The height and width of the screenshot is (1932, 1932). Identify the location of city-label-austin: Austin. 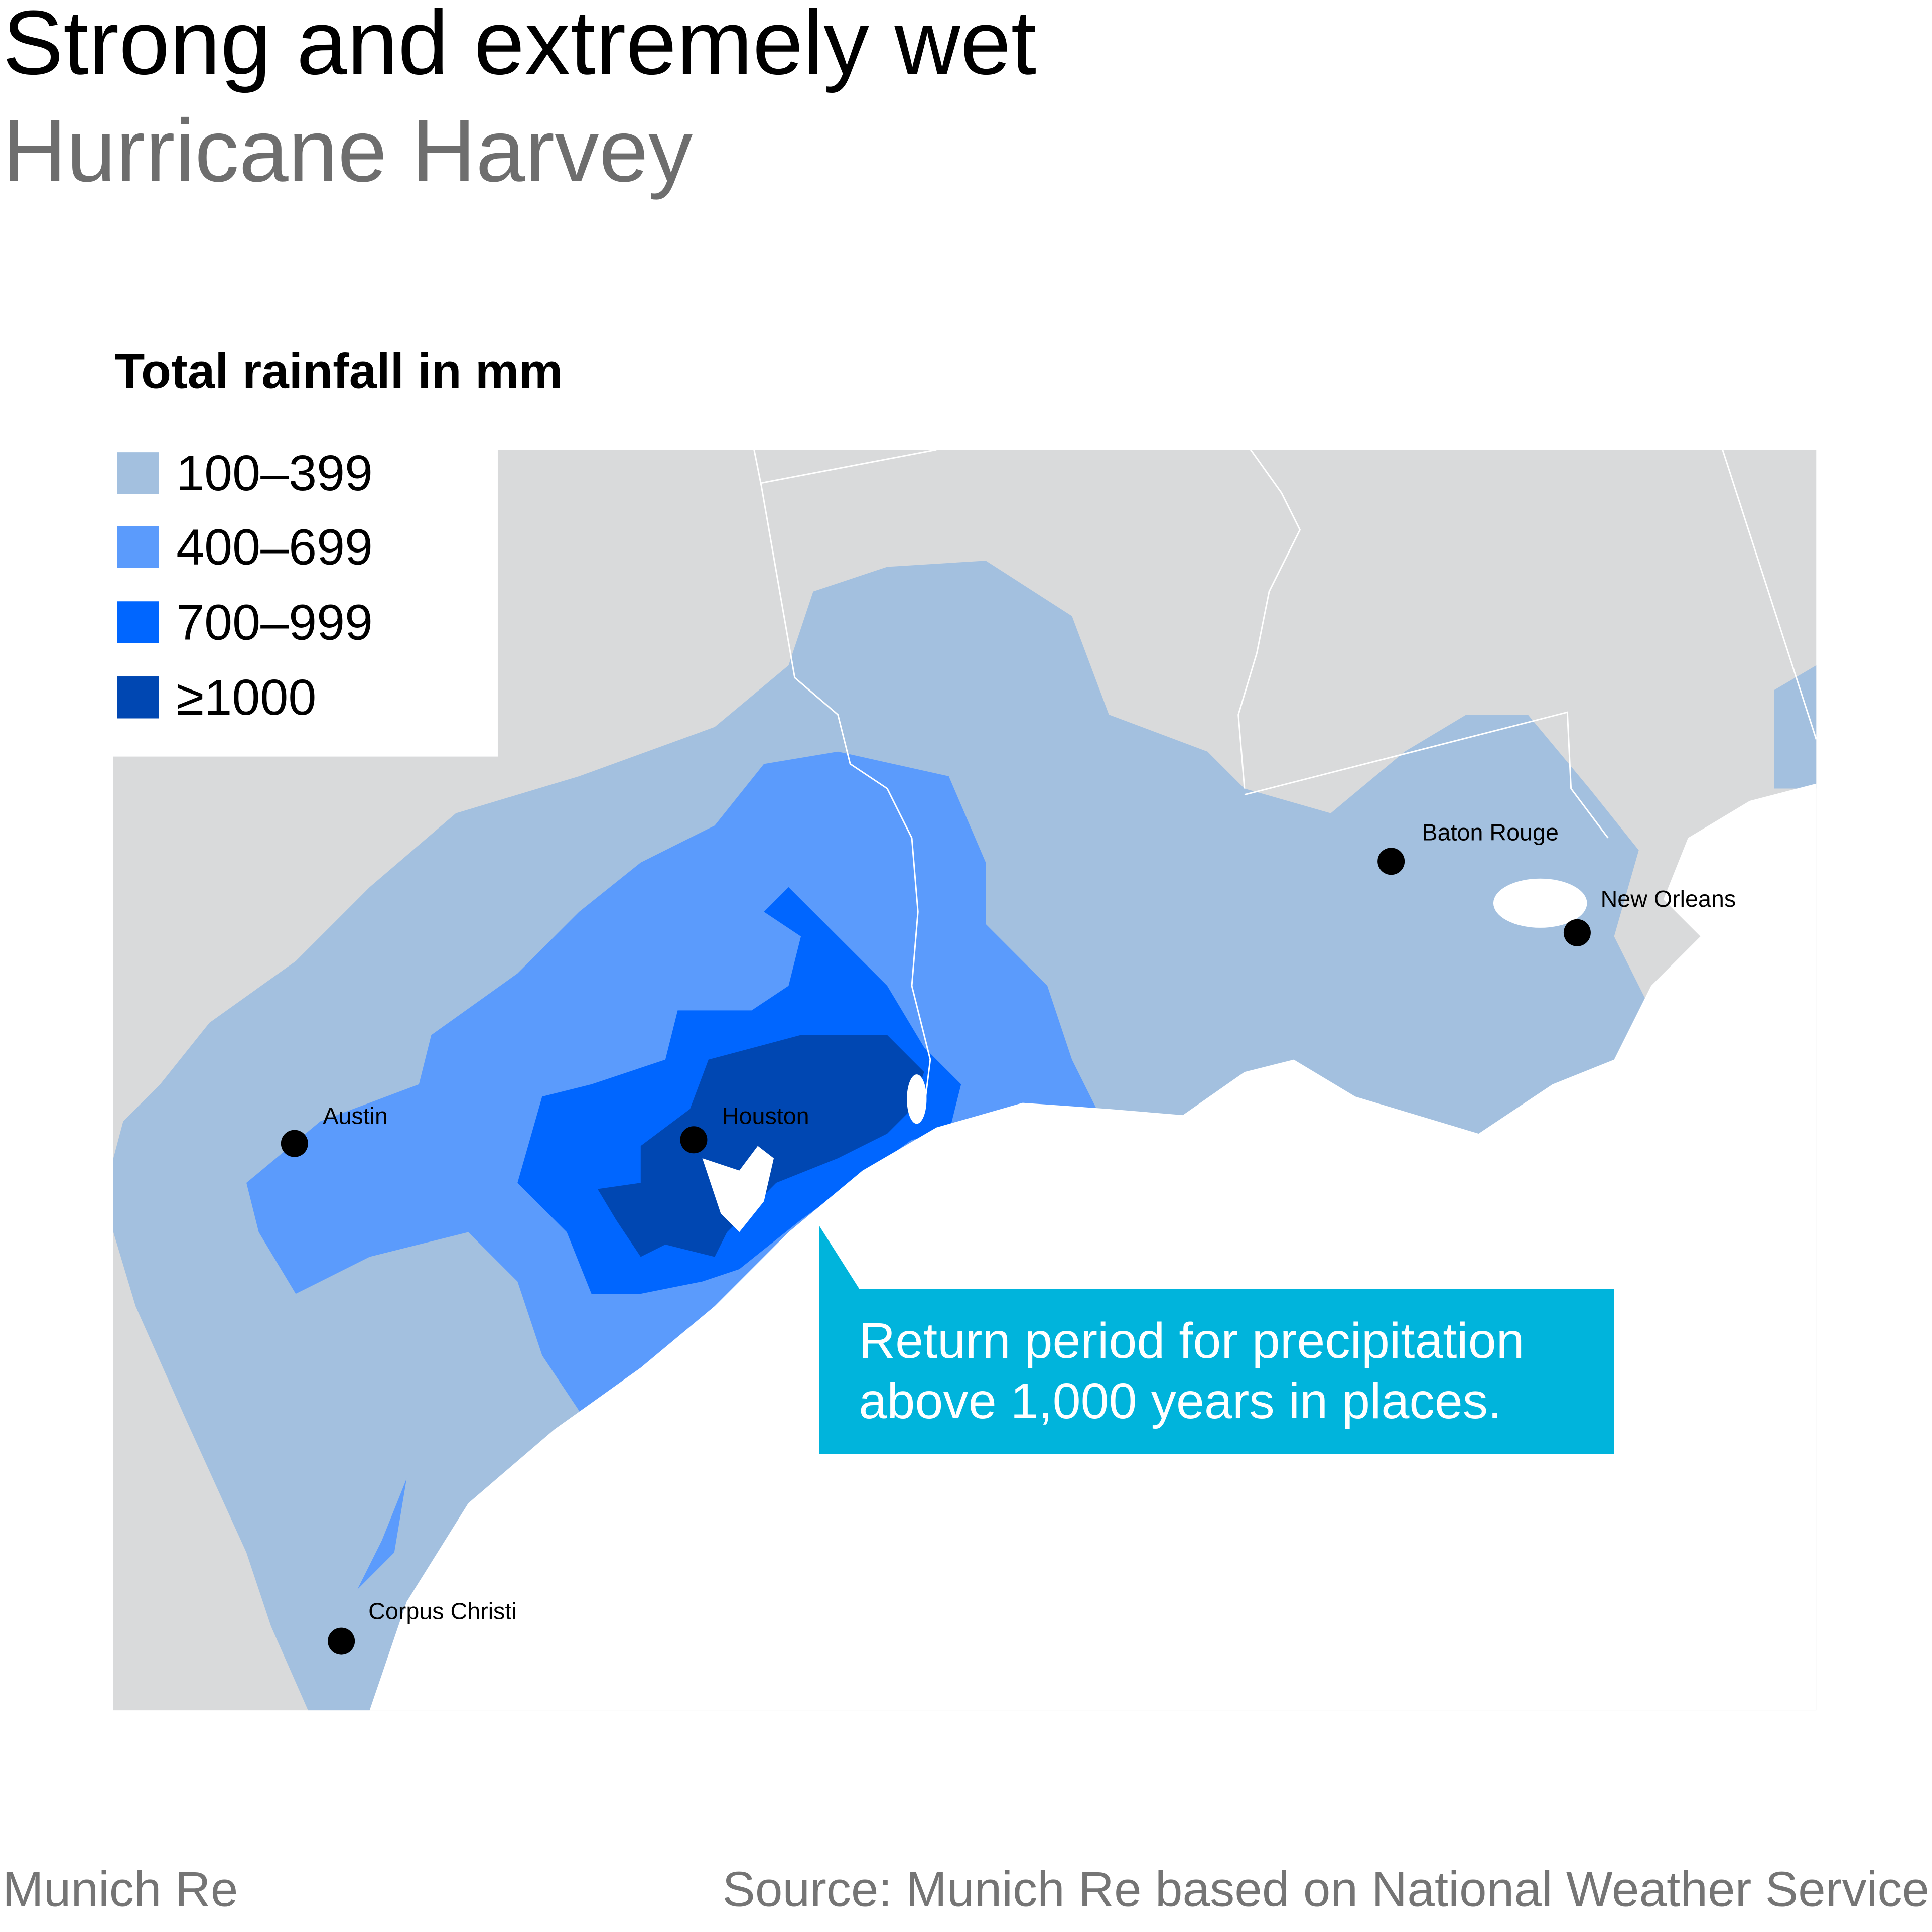
(355, 1117).